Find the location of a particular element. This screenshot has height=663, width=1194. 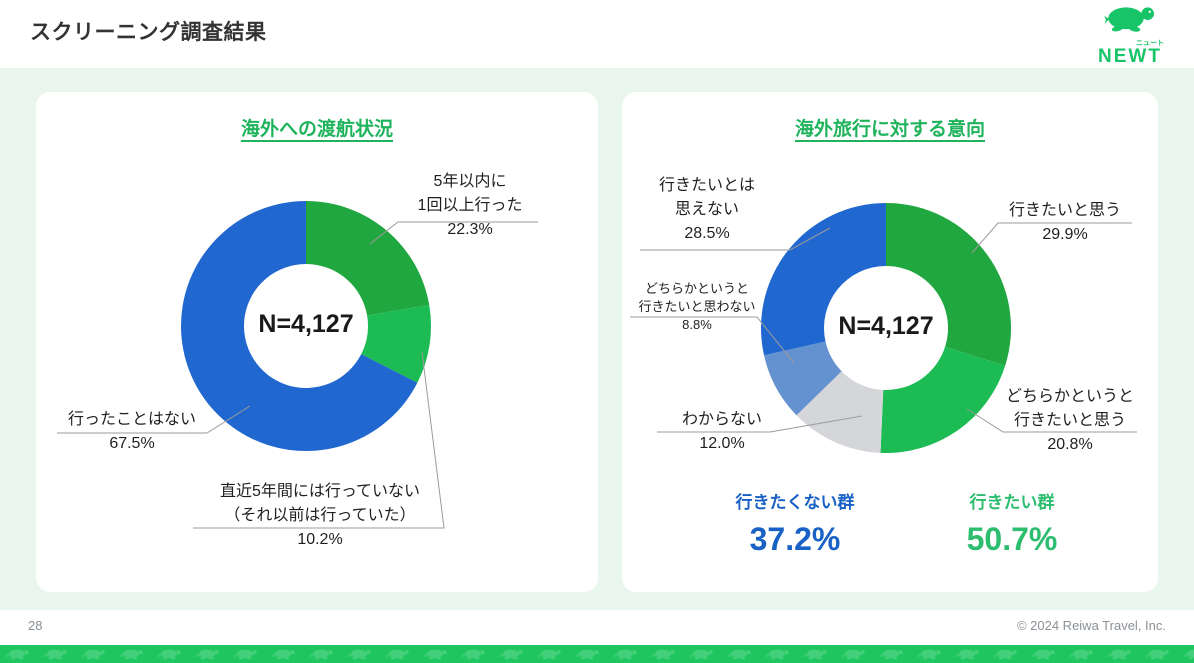

callout-somewhat-dont-want: どちらかというと 行きたいと思わない 8.8% is located at coordinates (697, 307).